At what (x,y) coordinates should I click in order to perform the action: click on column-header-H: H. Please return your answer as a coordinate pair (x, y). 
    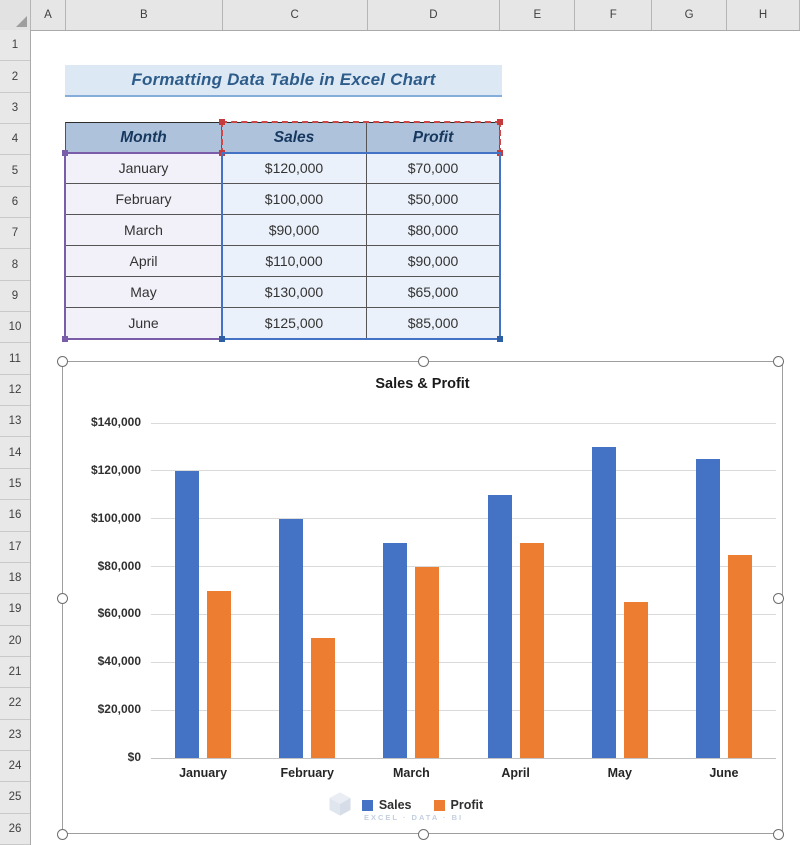
    Looking at the image, I should click on (763, 15).